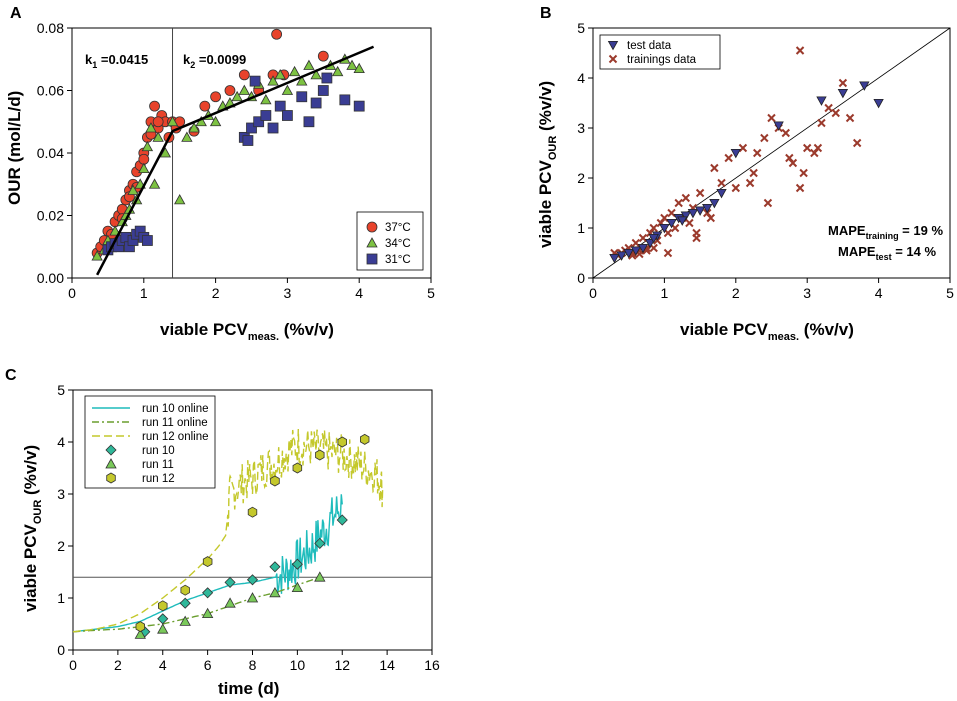  I want to click on panel-b-mape-test: MAPEtest = 14 %, so click(887, 253).